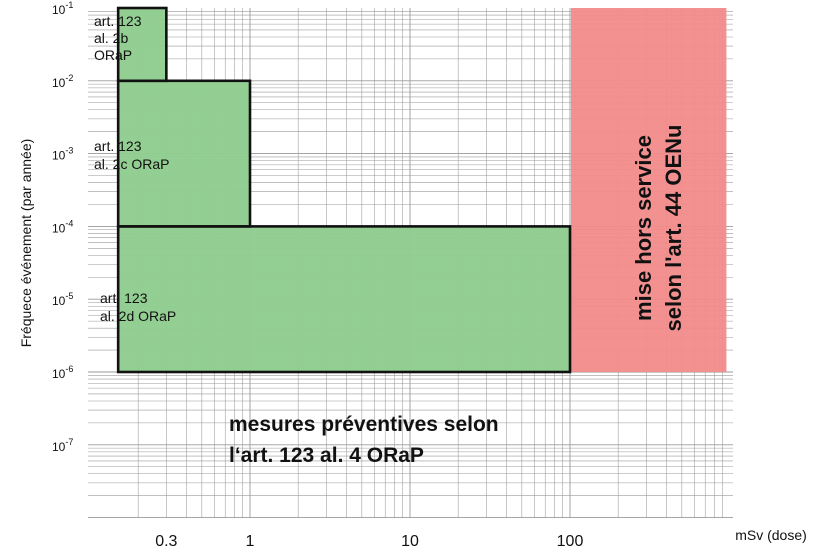 This screenshot has height=550, width=819. I want to click on y-tick-label: 10⁻³, so click(62, 154).